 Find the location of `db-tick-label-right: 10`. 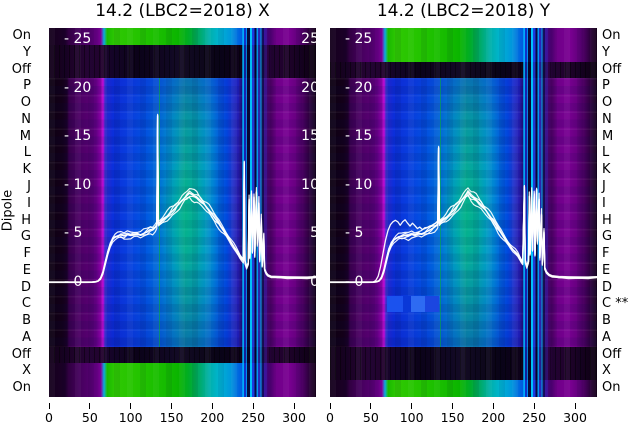

db-tick-label-right: 10 is located at coordinates (308, 184).